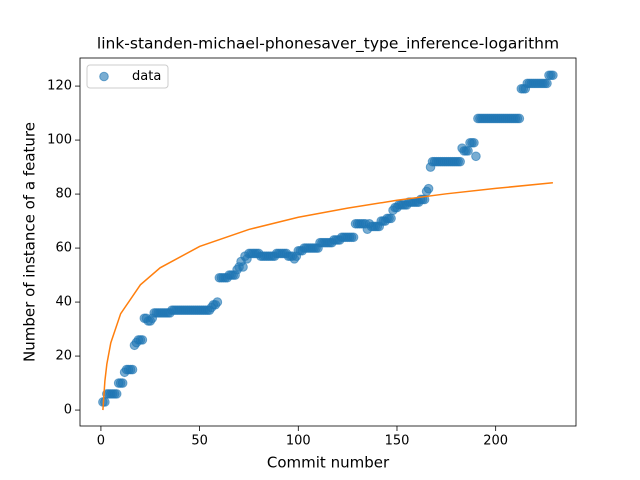  Describe the element at coordinates (397, 441) in the screenshot. I see `x-tick-label: 150` at that location.